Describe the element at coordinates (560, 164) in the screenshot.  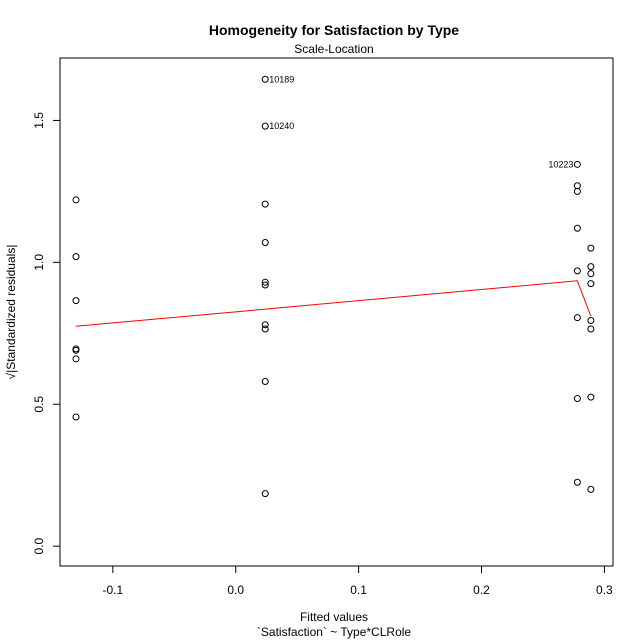
I see `point-label: 10223` at that location.